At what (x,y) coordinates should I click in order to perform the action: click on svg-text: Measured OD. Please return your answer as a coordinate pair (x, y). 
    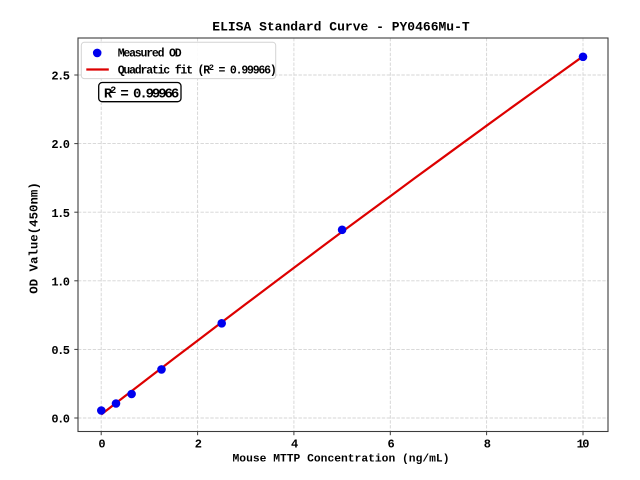
    Looking at the image, I should click on (150, 54).